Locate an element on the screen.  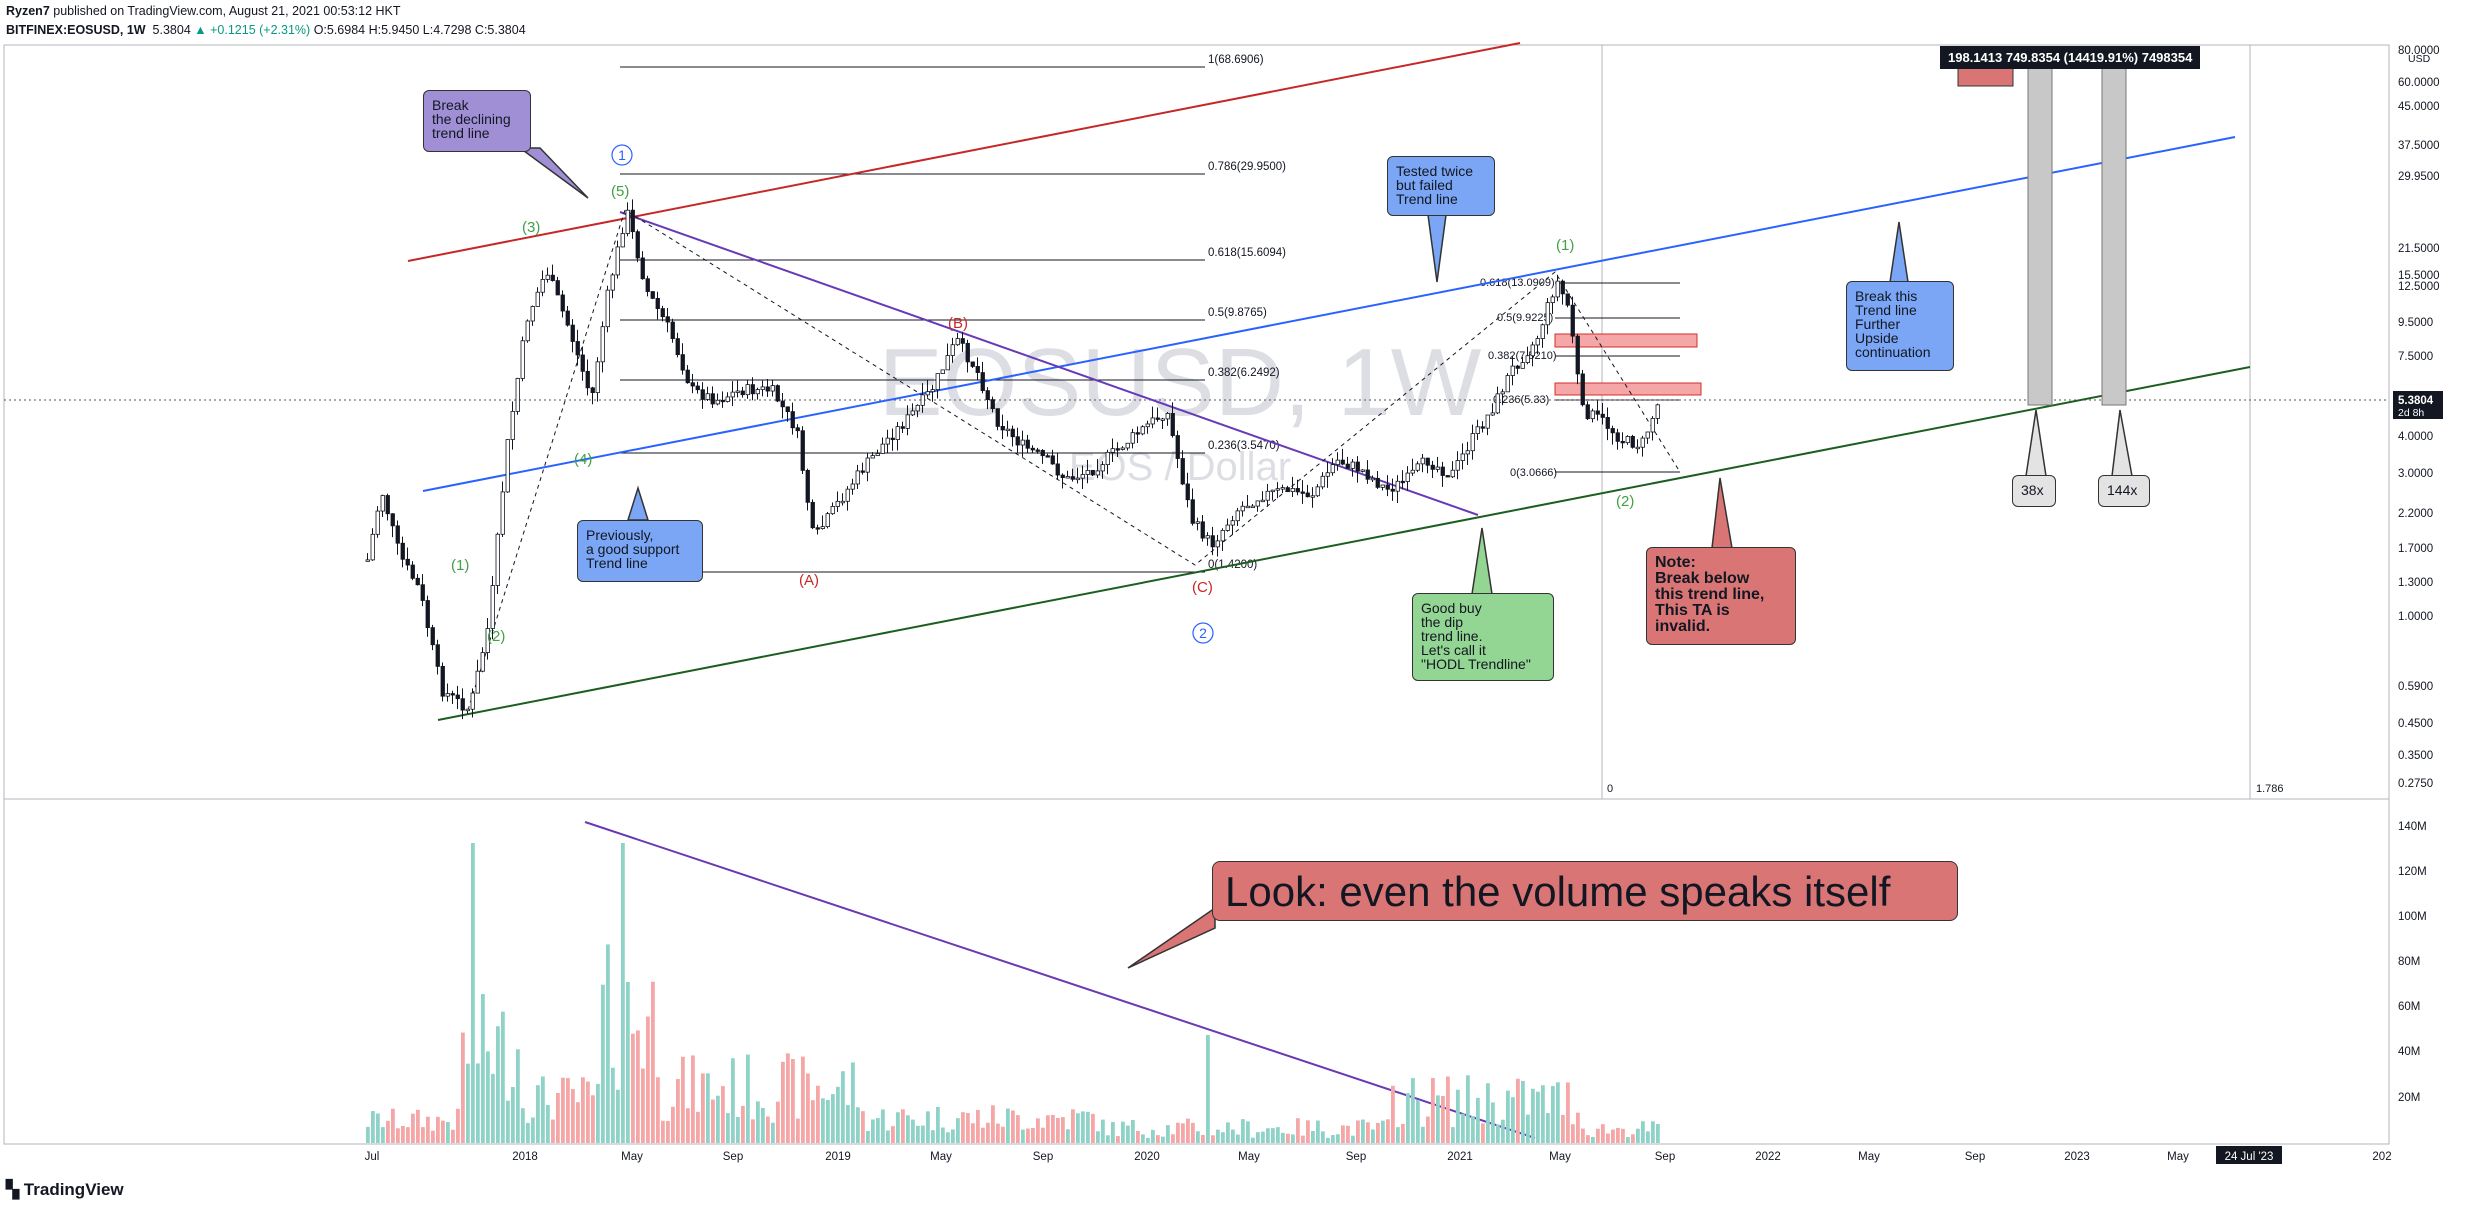
measure-bars is located at coordinates (2042, 230).